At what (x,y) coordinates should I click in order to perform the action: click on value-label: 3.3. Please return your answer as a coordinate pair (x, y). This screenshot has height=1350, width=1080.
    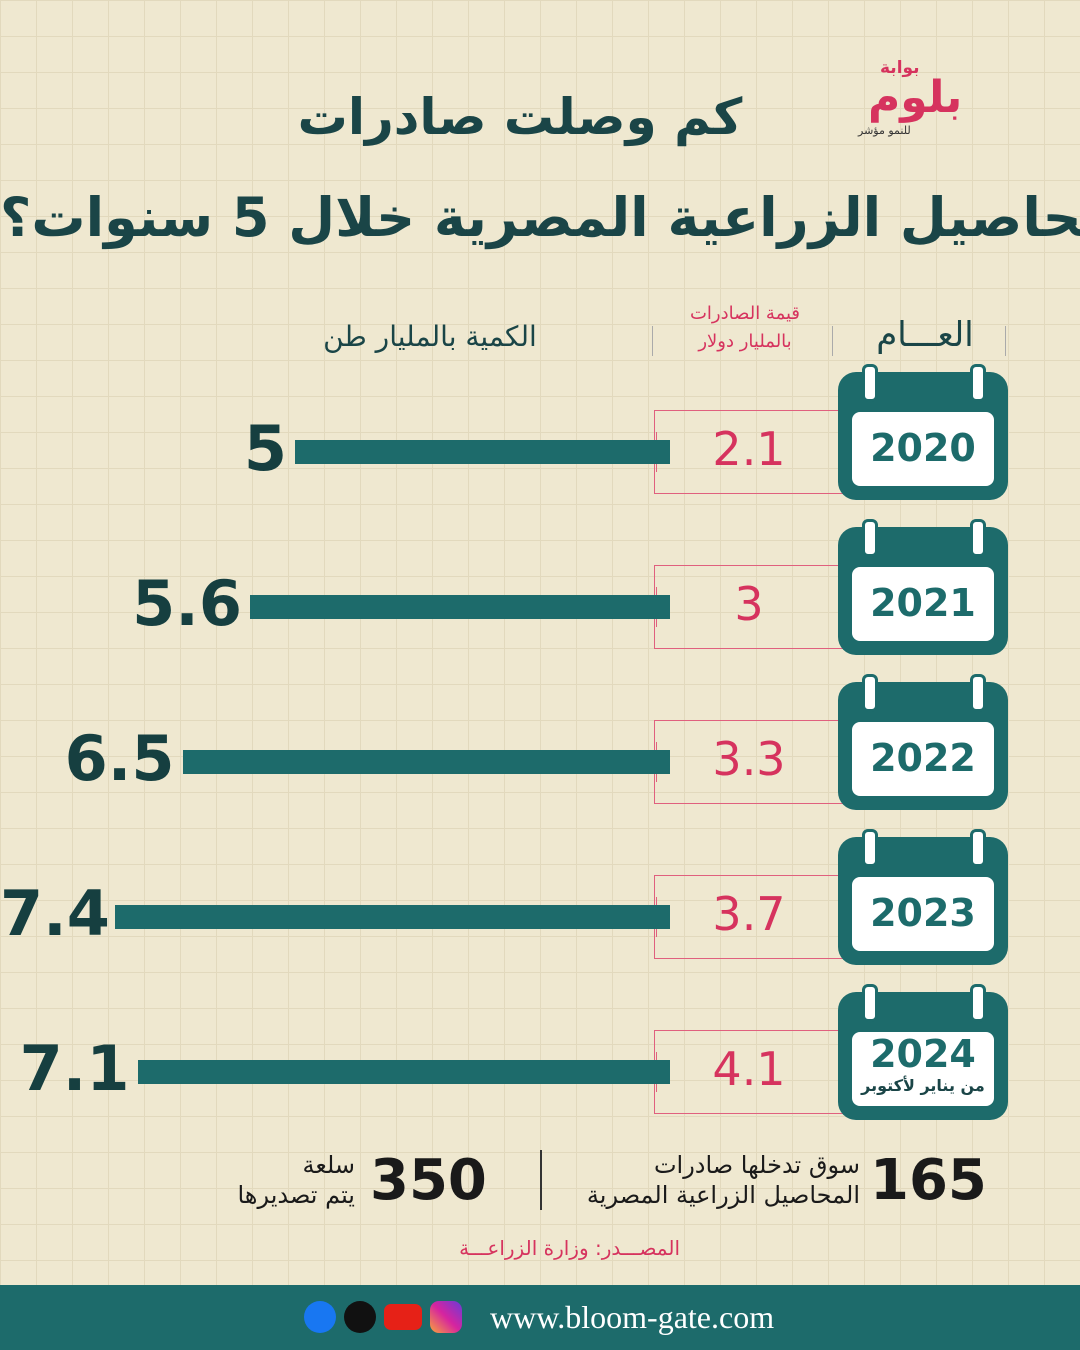
    Looking at the image, I should click on (749, 759).